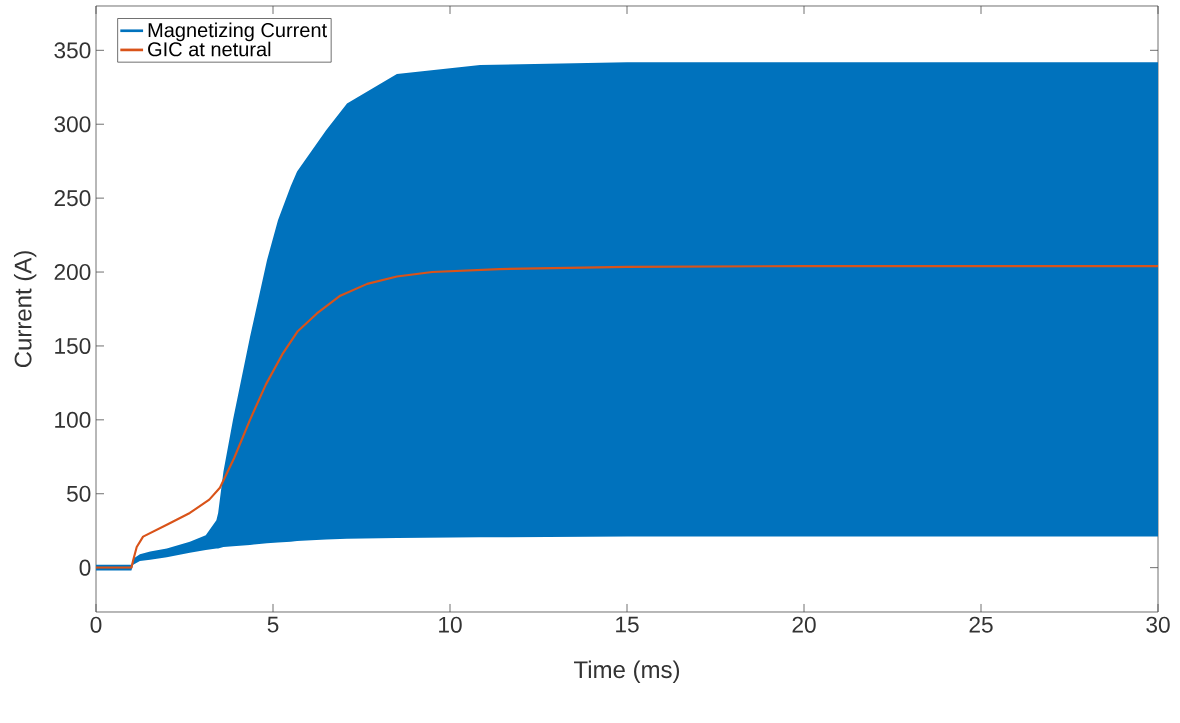  I want to click on x-tick-label: 5, so click(273, 624).